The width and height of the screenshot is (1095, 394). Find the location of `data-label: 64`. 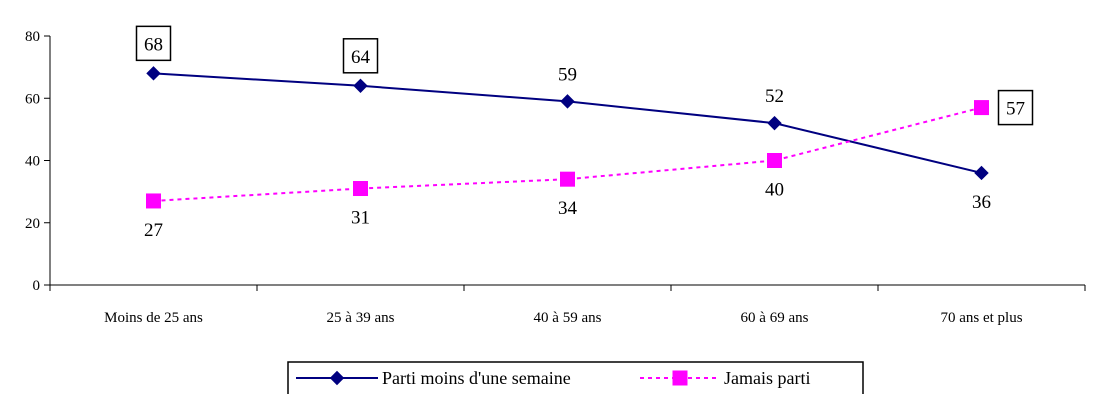

data-label: 64 is located at coordinates (361, 57).